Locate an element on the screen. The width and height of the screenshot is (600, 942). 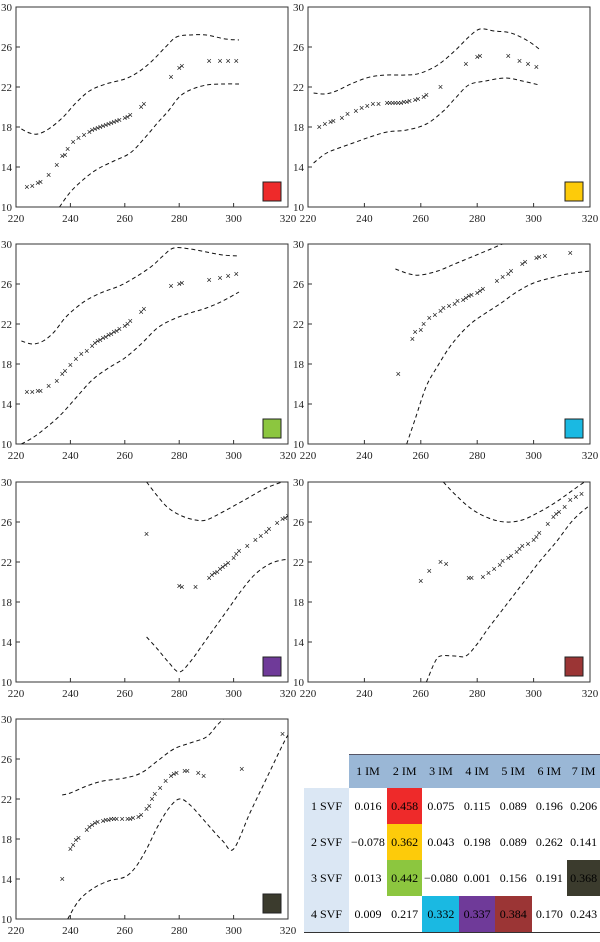
row-header: 1 SVF is located at coordinates (327, 806).